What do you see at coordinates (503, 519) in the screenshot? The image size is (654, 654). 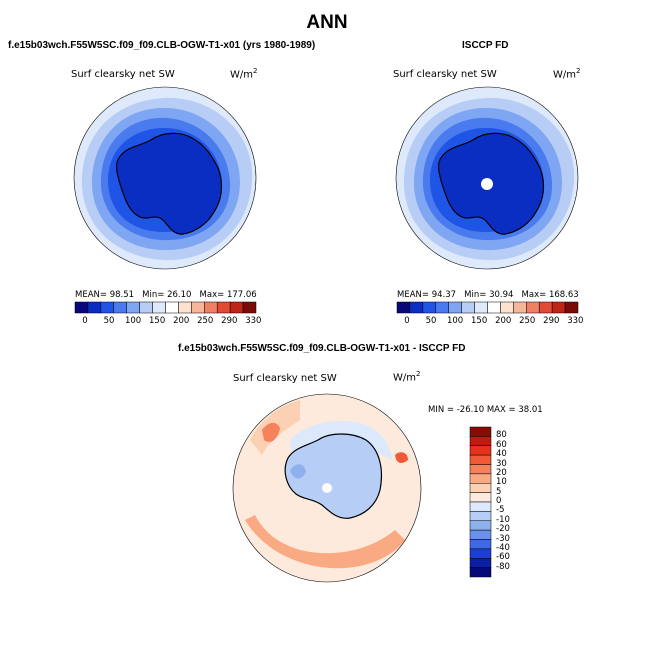 I see `colorbar-tick-label: -10` at bounding box center [503, 519].